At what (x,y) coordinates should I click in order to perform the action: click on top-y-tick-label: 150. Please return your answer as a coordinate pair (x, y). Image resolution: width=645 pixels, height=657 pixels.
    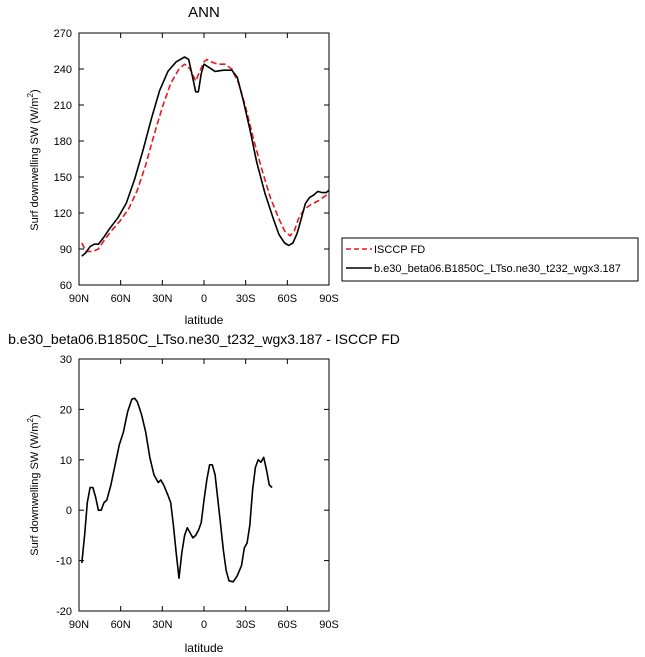
    Looking at the image, I should click on (63, 178).